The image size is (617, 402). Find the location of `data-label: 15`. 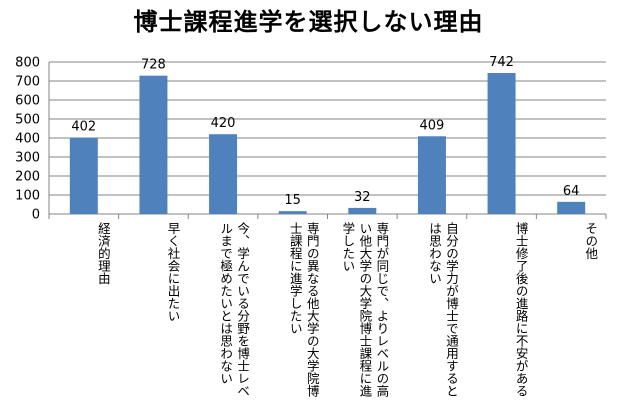

data-label: 15 is located at coordinates (292, 200).